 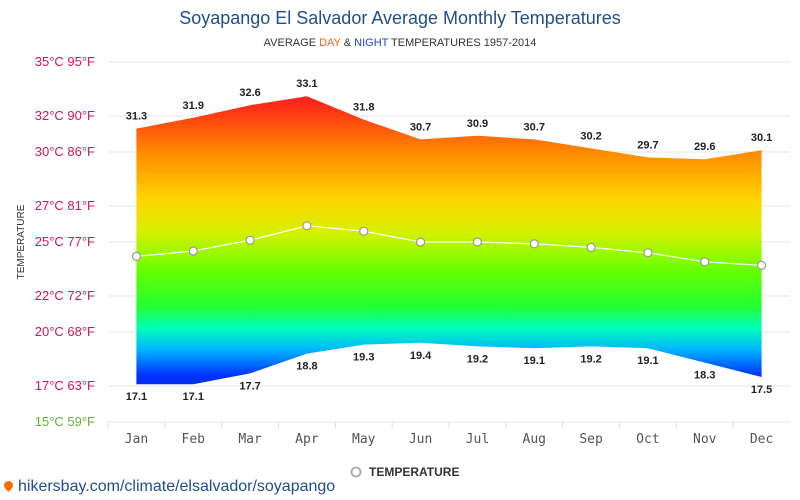 I want to click on x-tick-label: Feb, so click(x=194, y=439).